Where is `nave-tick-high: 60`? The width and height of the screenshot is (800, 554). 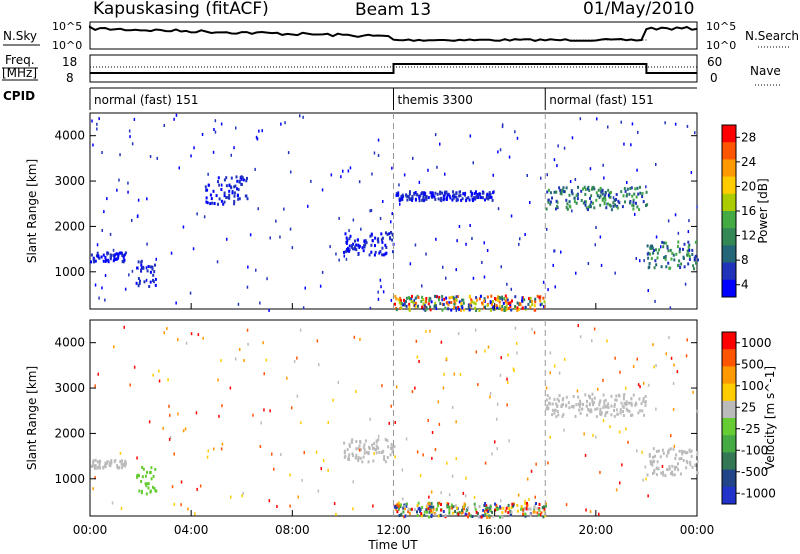
nave-tick-high: 60 is located at coordinates (714, 62).